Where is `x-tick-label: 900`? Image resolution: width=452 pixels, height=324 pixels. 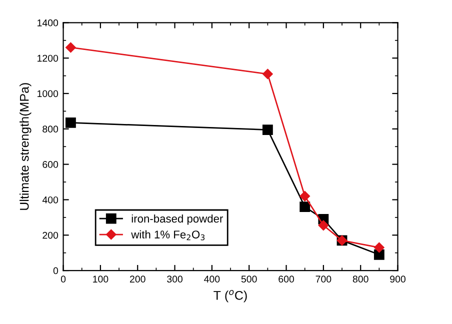 x-tick-label: 900 is located at coordinates (398, 279).